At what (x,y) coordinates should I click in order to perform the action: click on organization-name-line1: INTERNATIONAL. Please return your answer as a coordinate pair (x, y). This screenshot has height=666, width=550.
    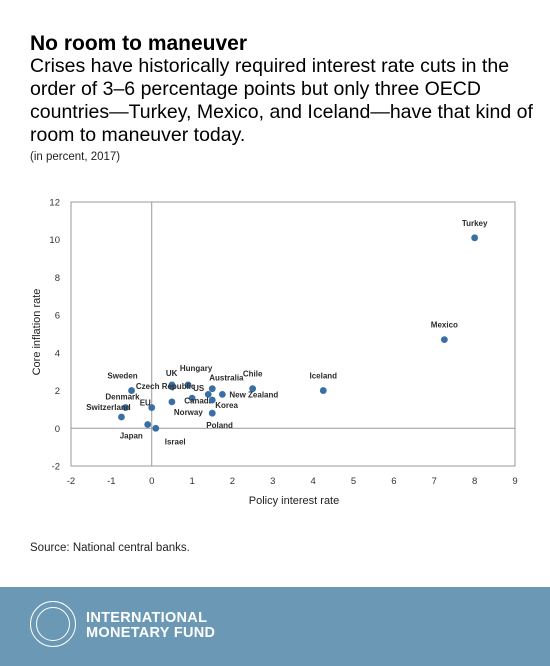
    Looking at the image, I should click on (147, 618).